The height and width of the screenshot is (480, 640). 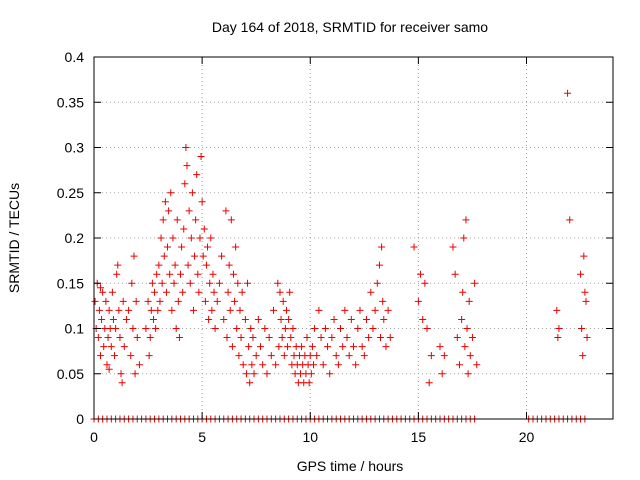 What do you see at coordinates (310, 437) in the screenshot?
I see `x-tick-label: 10` at bounding box center [310, 437].